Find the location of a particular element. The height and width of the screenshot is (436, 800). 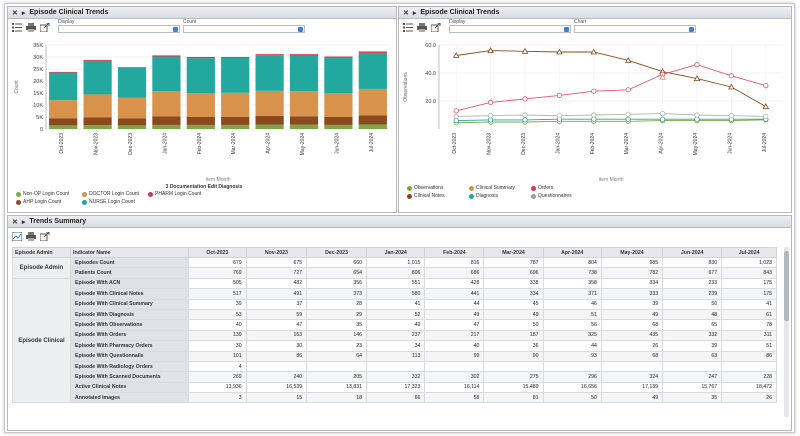

legend-item: Observations is located at coordinates (425, 188).